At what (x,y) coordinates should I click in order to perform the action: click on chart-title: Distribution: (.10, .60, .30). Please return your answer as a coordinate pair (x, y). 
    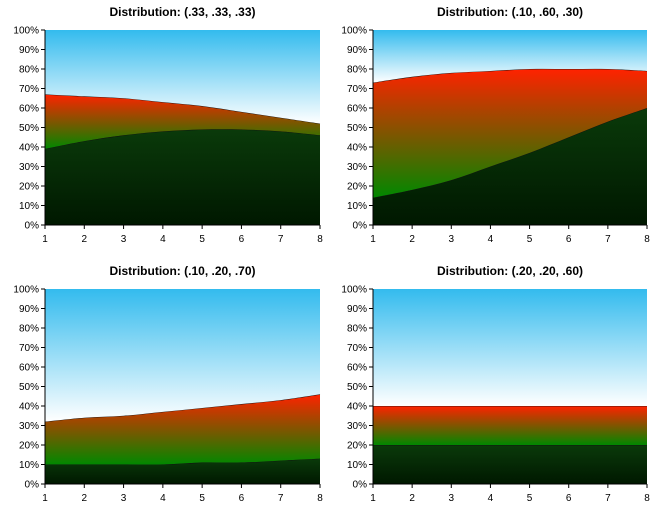
    Looking at the image, I should click on (510, 12).